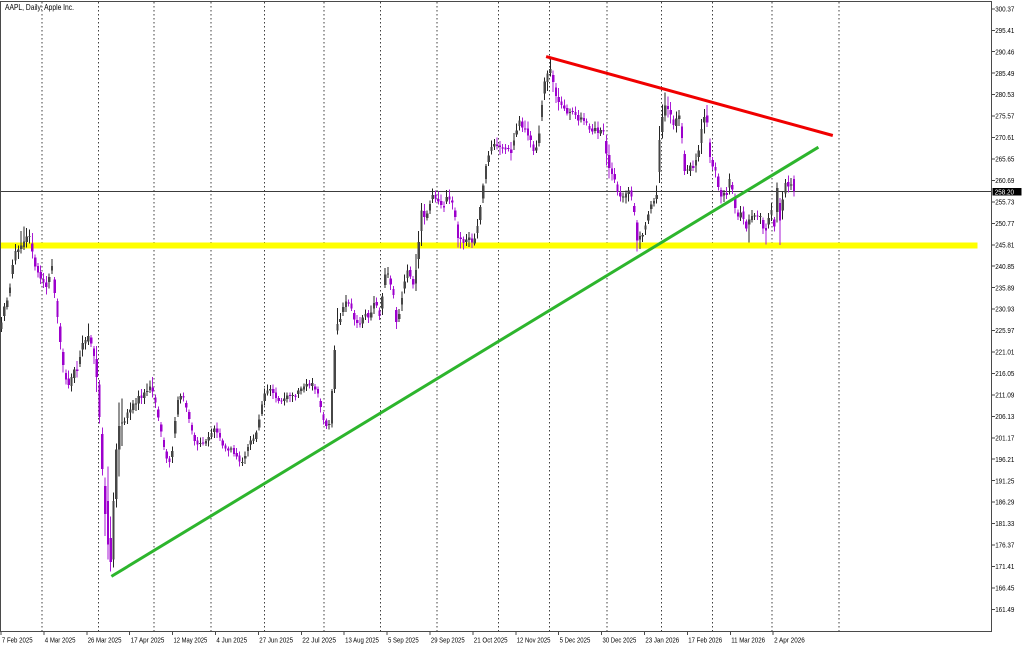 The height and width of the screenshot is (646, 1024). Describe the element at coordinates (231, 640) in the screenshot. I see `svg-text: 4 Jun 2025` at that location.